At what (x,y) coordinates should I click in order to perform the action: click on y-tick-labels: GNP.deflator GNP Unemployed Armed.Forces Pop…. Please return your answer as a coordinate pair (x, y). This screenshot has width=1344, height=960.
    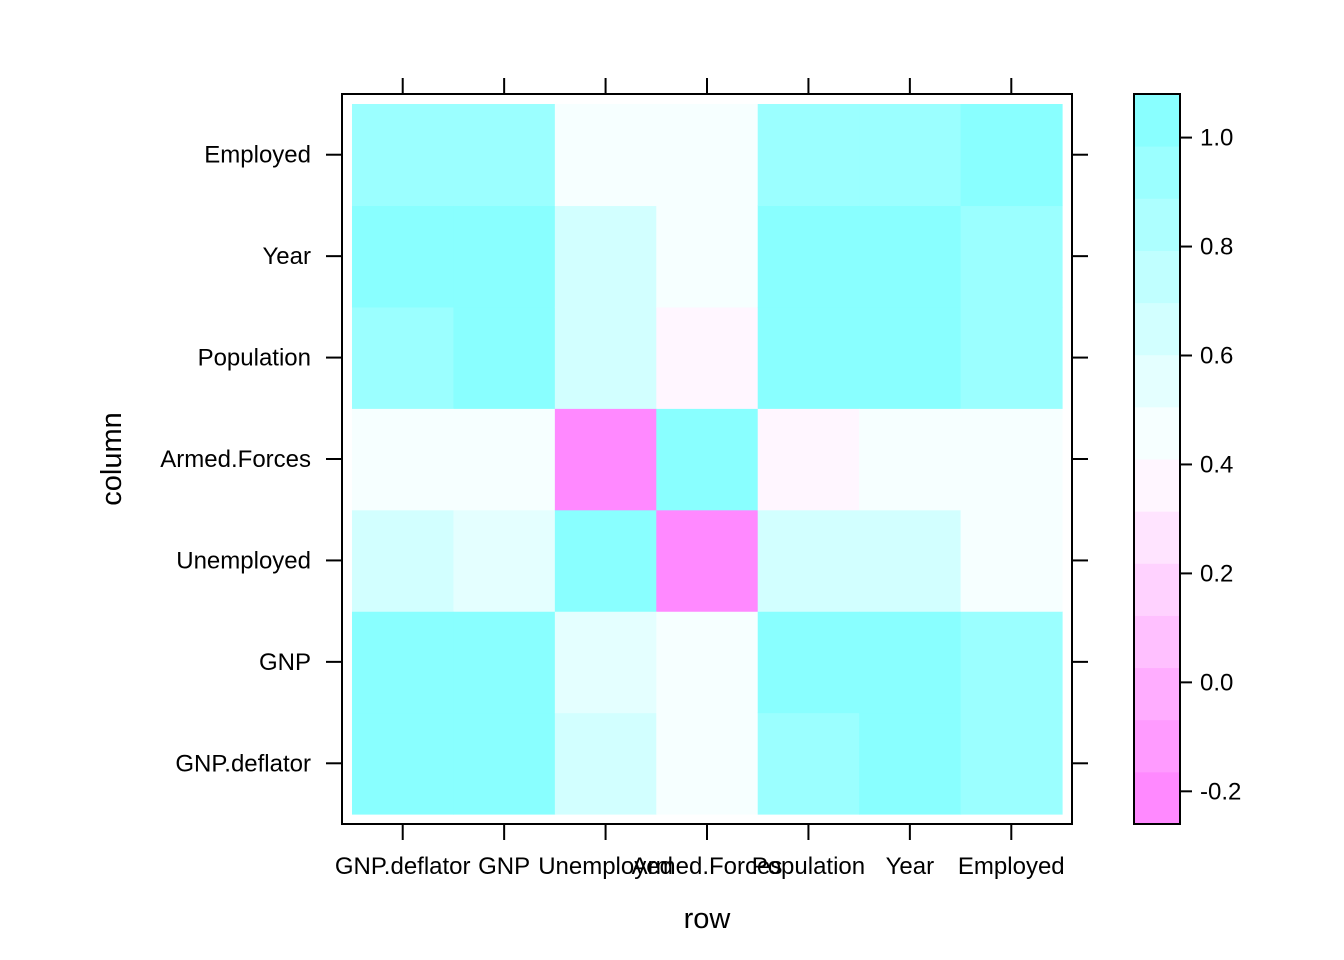
    Looking at the image, I should click on (235, 460).